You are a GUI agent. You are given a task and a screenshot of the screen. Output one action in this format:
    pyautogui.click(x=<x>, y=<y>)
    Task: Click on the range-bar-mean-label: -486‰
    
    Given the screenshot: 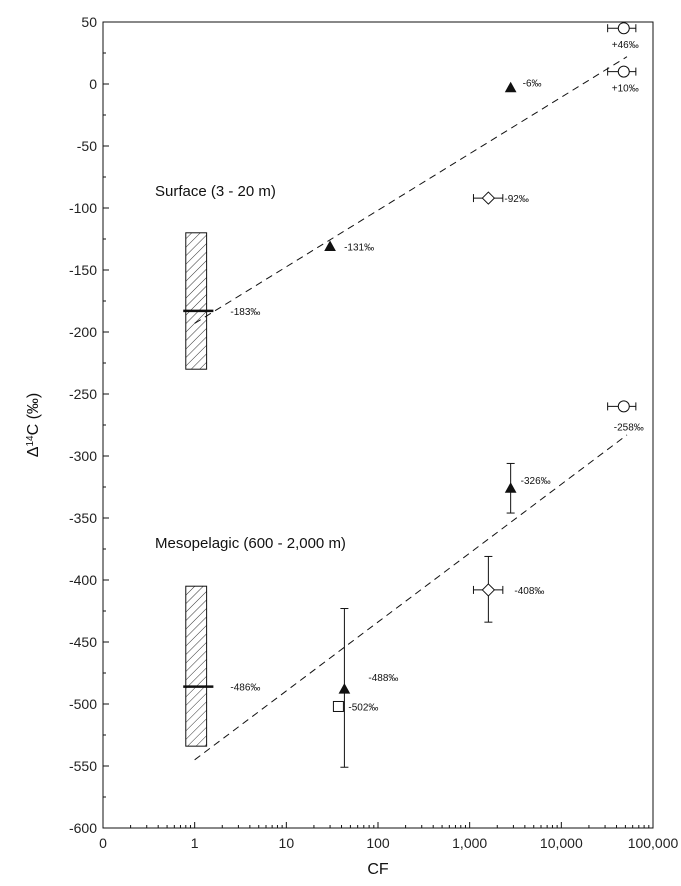 What is the action you would take?
    pyautogui.click(x=245, y=688)
    